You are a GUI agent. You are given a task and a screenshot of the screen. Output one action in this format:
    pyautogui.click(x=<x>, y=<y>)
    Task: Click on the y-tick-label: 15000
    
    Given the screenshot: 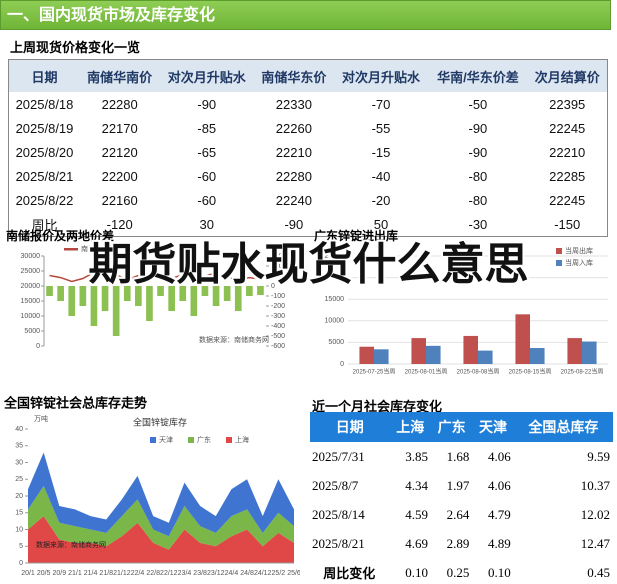 What is the action you would take?
    pyautogui.click(x=31, y=301)
    